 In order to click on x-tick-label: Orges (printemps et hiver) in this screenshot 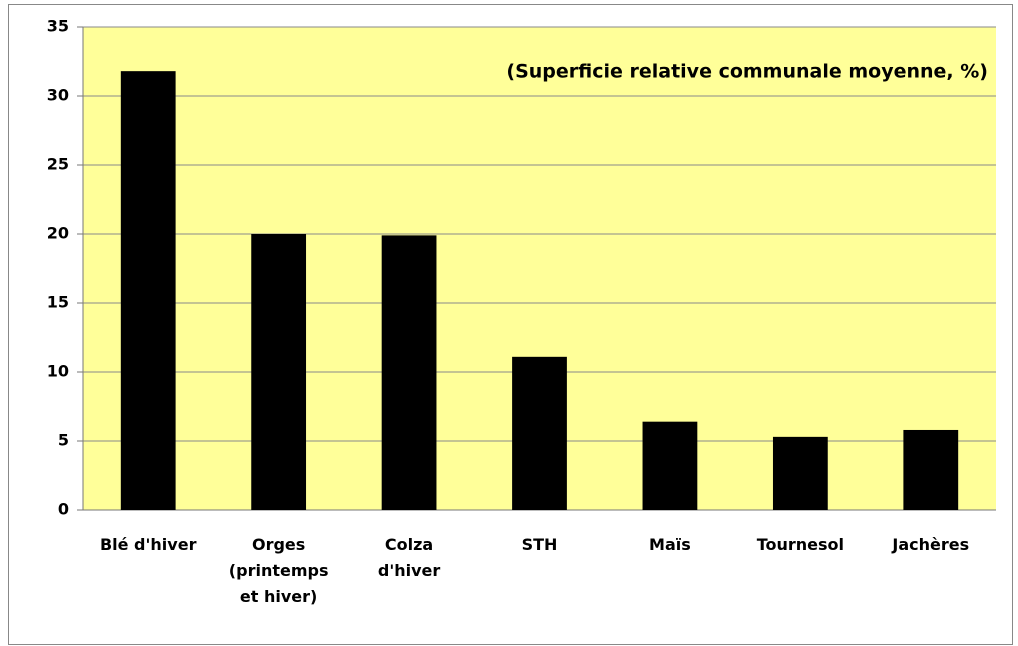, I will do `click(278, 570)`.